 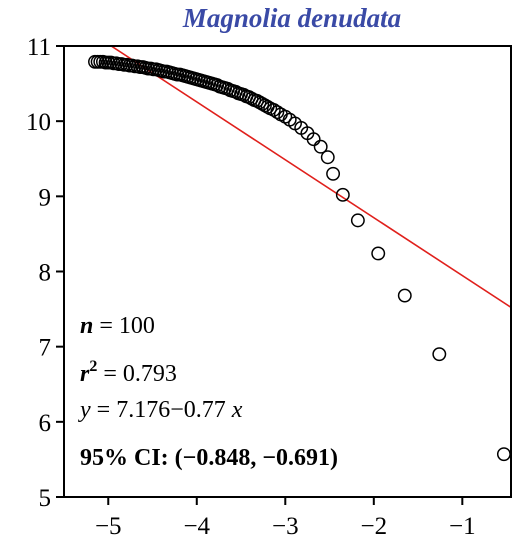 I want to click on y-tick-label: 8, so click(x=45, y=273).